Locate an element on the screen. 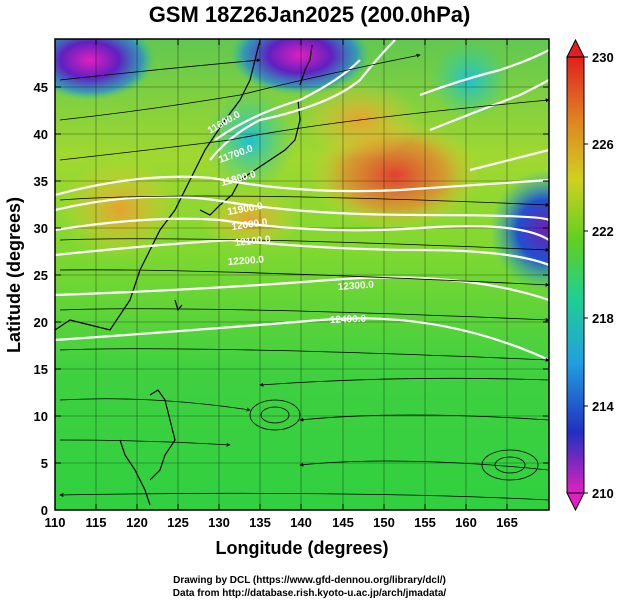 This screenshot has height=605, width=619. y-tick-label: 10 is located at coordinates (41, 416).